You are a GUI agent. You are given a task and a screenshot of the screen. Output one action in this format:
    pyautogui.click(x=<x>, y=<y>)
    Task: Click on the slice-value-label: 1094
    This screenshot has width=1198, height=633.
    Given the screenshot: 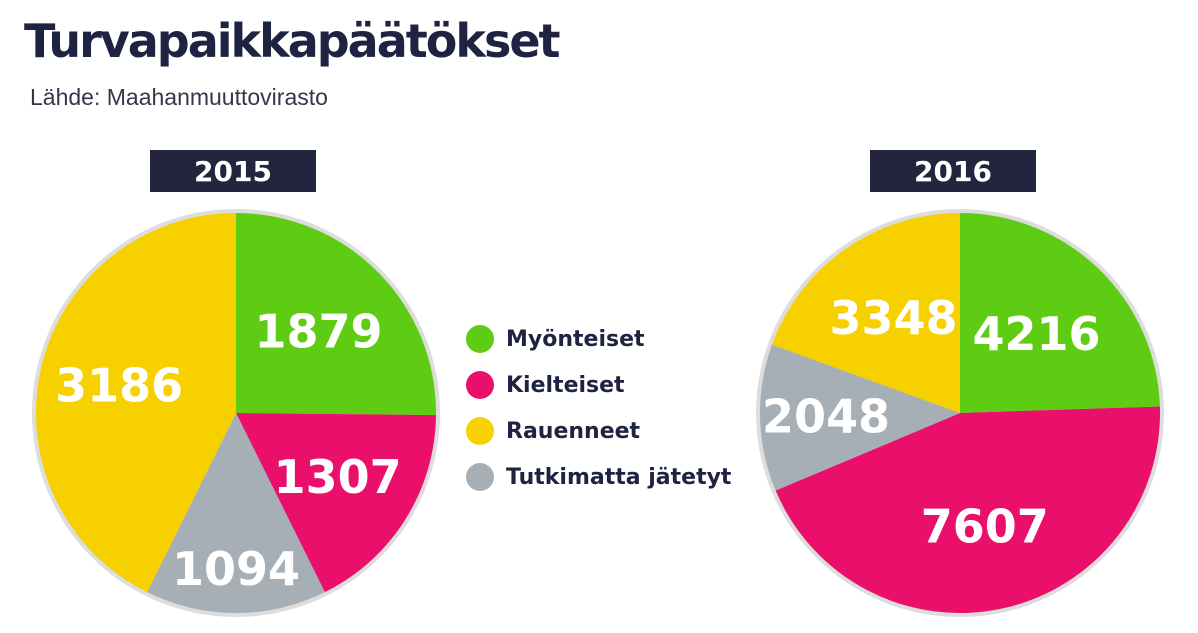 What is the action you would take?
    pyautogui.click(x=236, y=569)
    